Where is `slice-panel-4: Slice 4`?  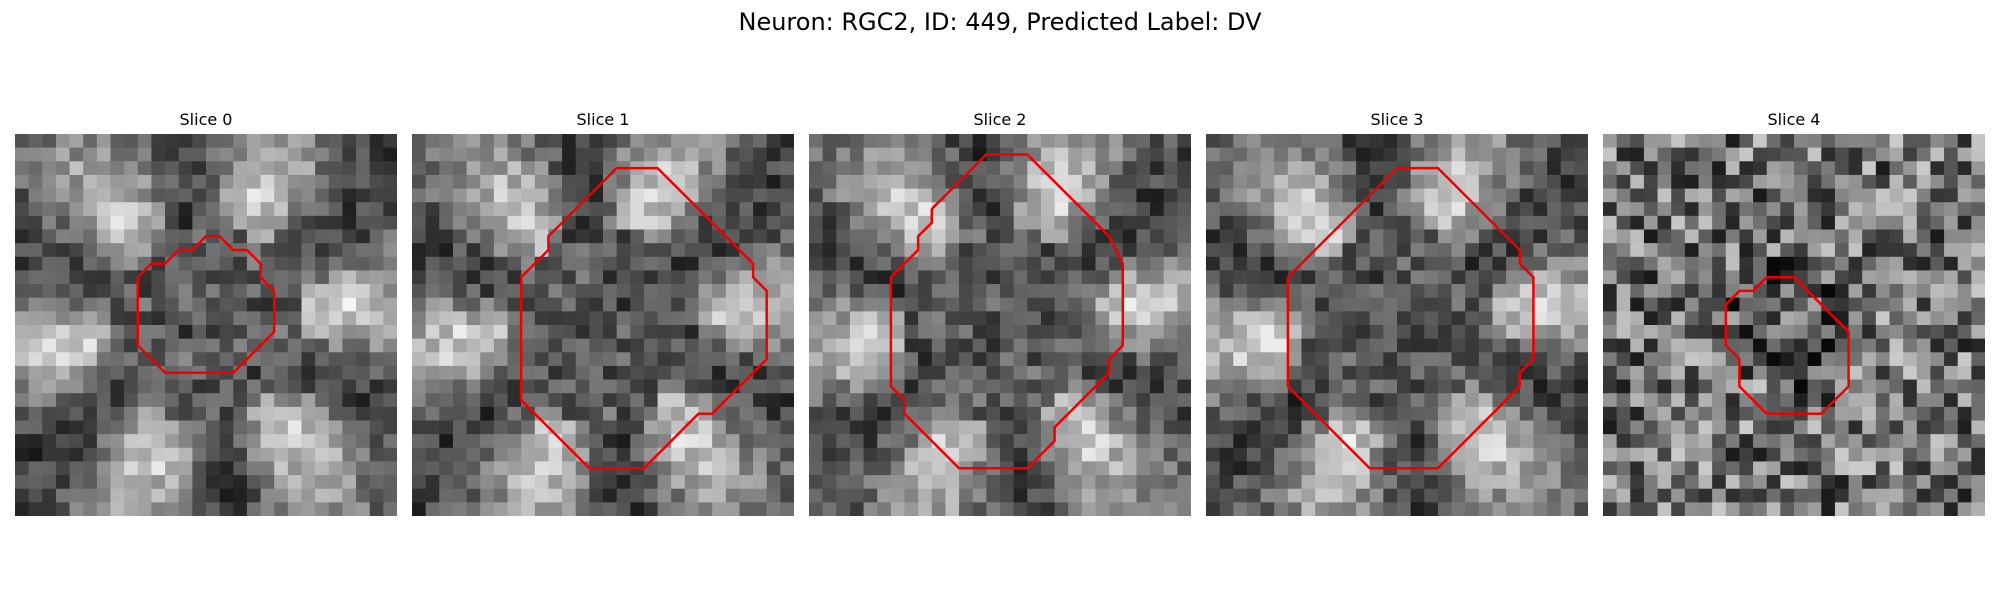
slice-panel-4: Slice 4 is located at coordinates (1794, 312).